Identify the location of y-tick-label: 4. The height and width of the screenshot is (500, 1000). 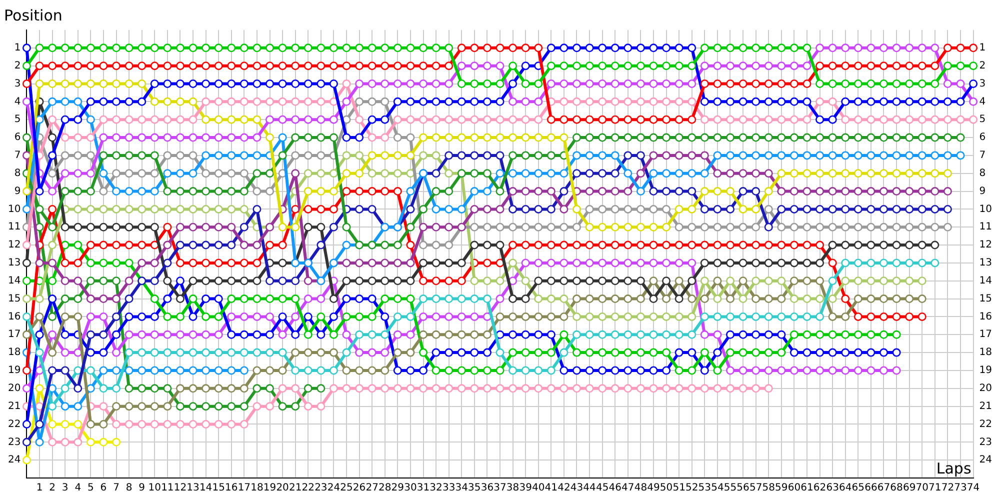
(17, 102).